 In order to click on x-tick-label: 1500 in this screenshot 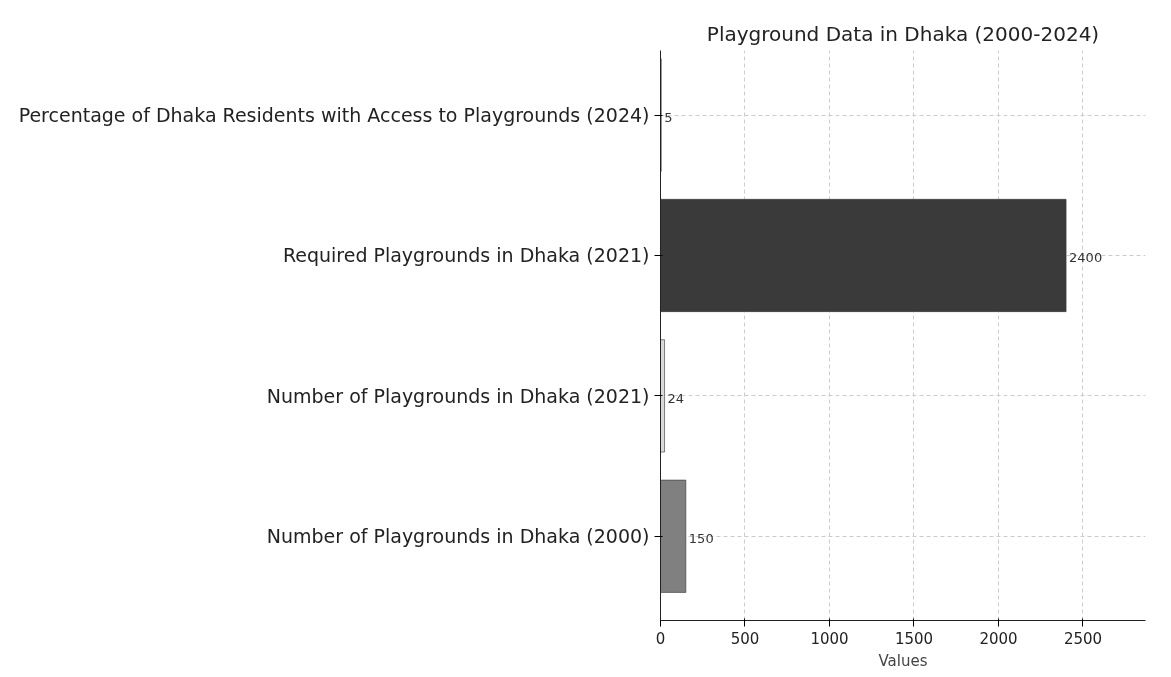, I will do `click(914, 638)`.